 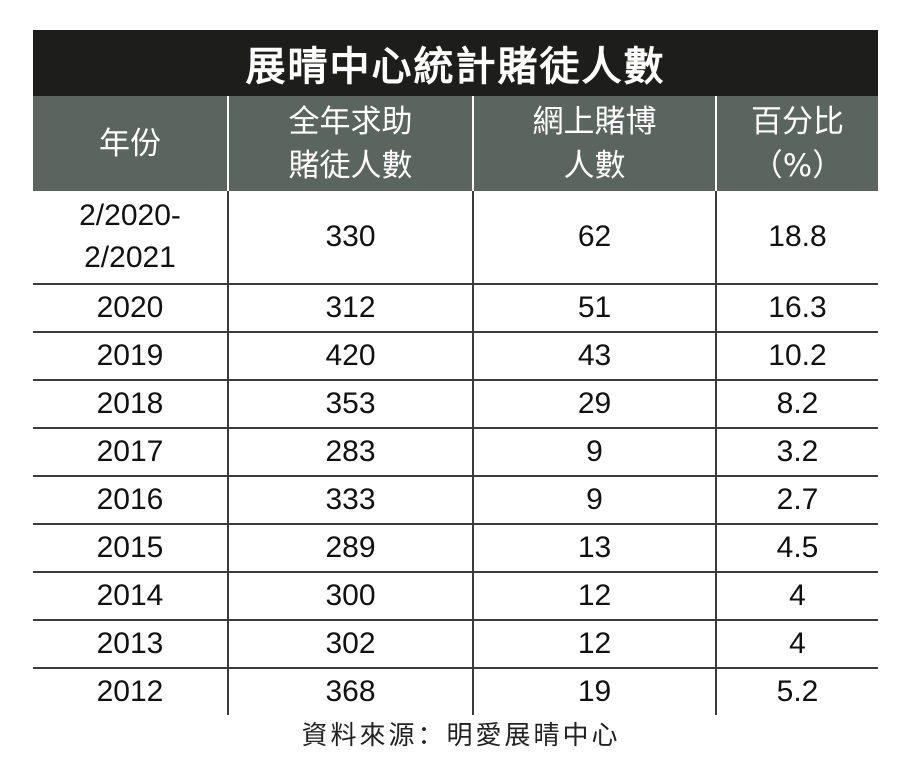 I want to click on header-row: 年份 全年求助 賭徒人數 網上賭博 人數 百分比 （%）, so click(x=455, y=143).